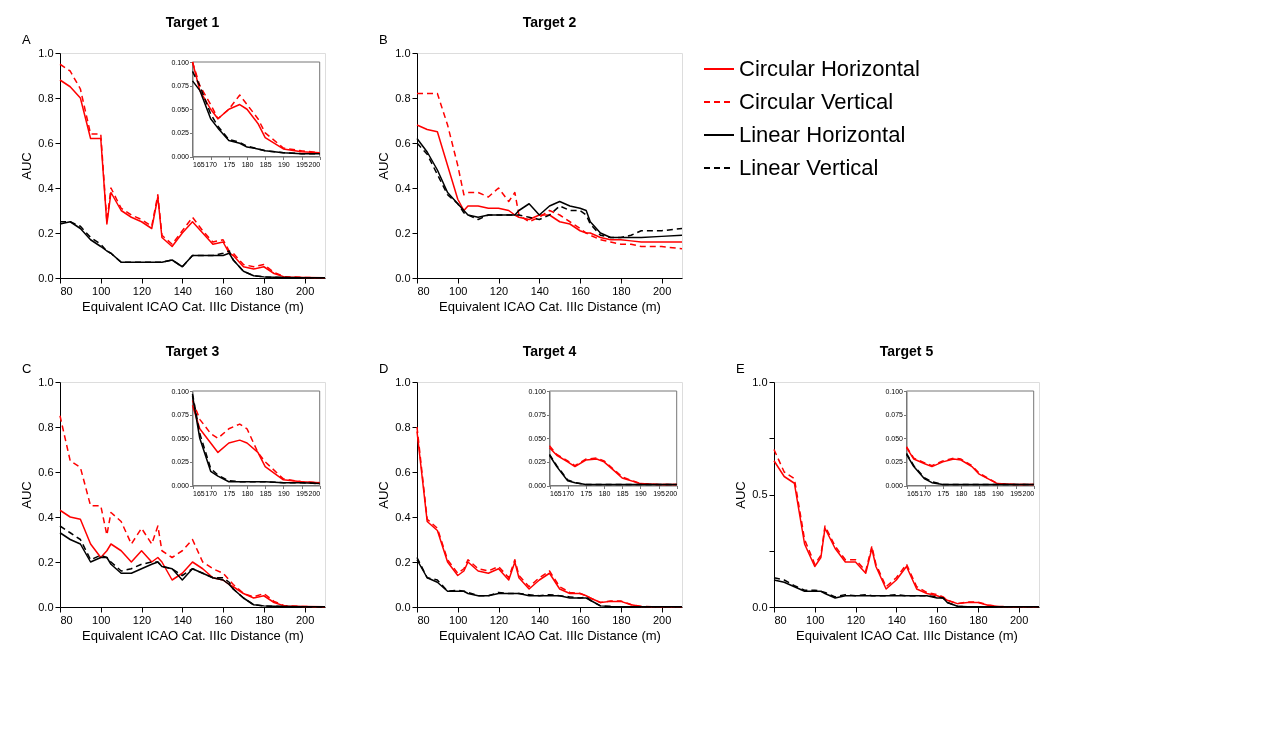 This screenshot has height=734, width=1269. I want to click on chart-title: Target 1, so click(192, 22).